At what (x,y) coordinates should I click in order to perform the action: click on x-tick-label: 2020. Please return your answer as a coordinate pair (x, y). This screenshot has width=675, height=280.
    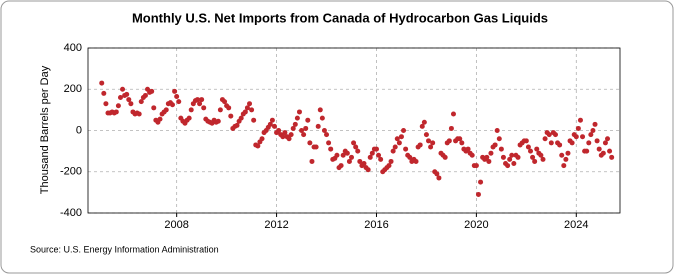
    Looking at the image, I should click on (476, 225).